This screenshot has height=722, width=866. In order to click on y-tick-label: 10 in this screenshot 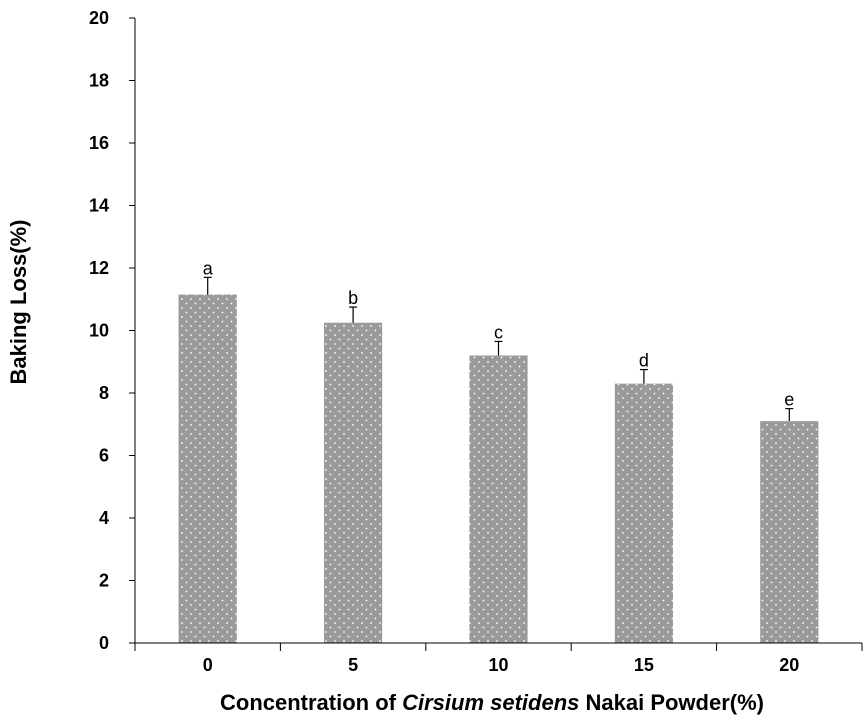, I will do `click(99, 331)`.